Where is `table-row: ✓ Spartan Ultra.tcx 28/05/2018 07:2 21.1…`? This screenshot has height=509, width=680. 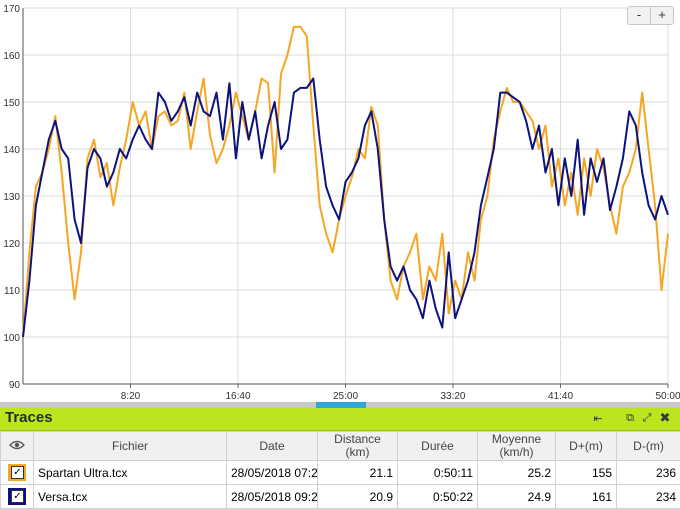 table-row: ✓ Spartan Ultra.tcx 28/05/2018 07:2 21.1… is located at coordinates (340, 472).